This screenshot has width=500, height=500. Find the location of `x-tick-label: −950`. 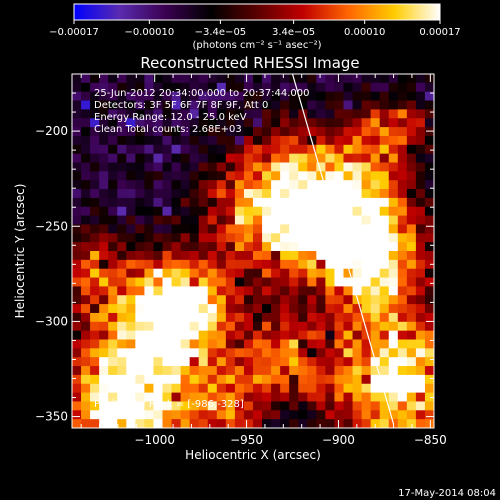

x-tick-label: −950 is located at coordinates (246, 440).